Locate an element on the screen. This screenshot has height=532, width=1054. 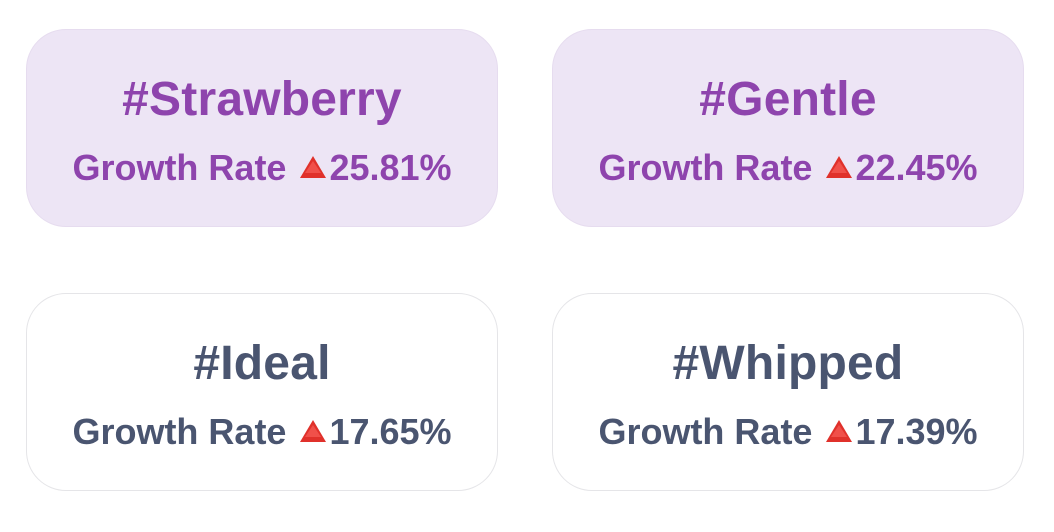
growth-rate-row: Growth Rate 25.81% is located at coordinates (261, 168).